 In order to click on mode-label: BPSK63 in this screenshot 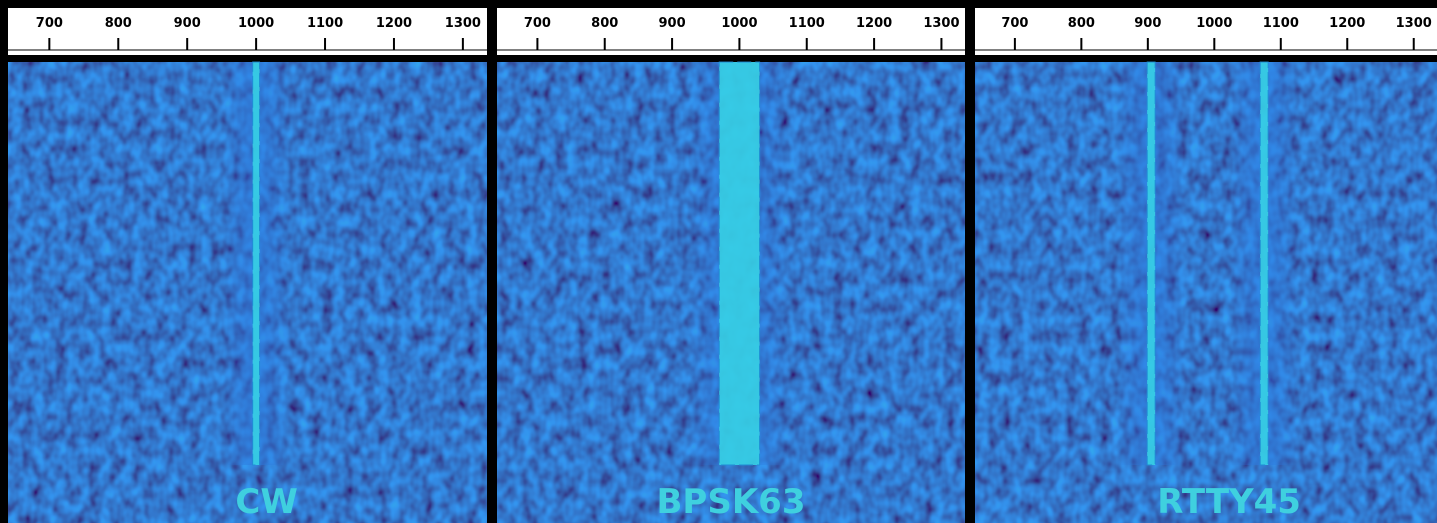, I will do `click(731, 502)`.